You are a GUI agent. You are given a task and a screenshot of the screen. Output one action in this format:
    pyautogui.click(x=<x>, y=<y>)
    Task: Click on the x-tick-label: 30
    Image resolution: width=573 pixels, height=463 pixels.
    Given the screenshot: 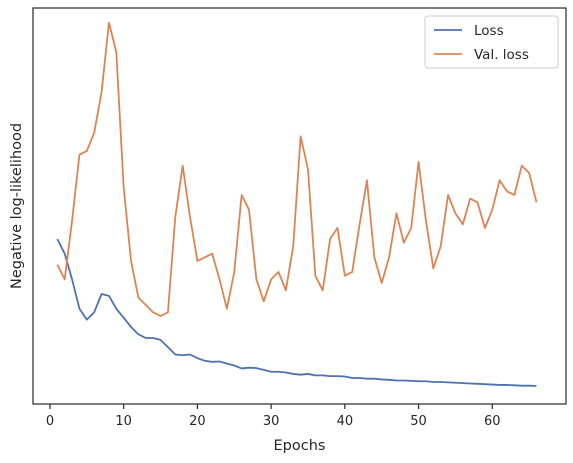 What is the action you would take?
    pyautogui.click(x=271, y=421)
    